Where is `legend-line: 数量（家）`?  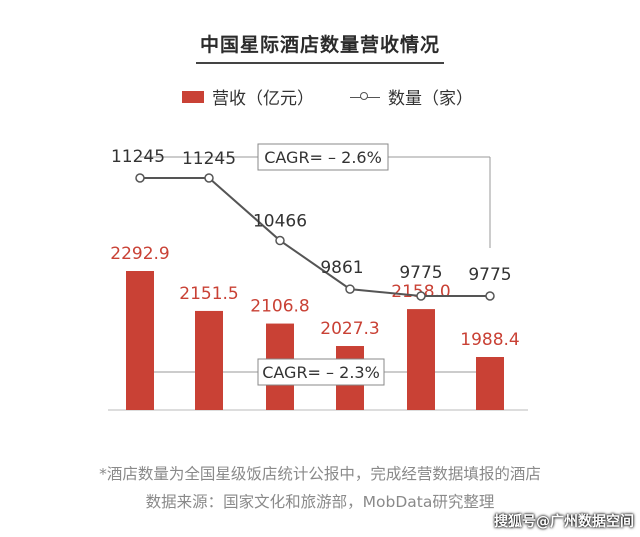 legend-line: 数量（家） is located at coordinates (411, 96).